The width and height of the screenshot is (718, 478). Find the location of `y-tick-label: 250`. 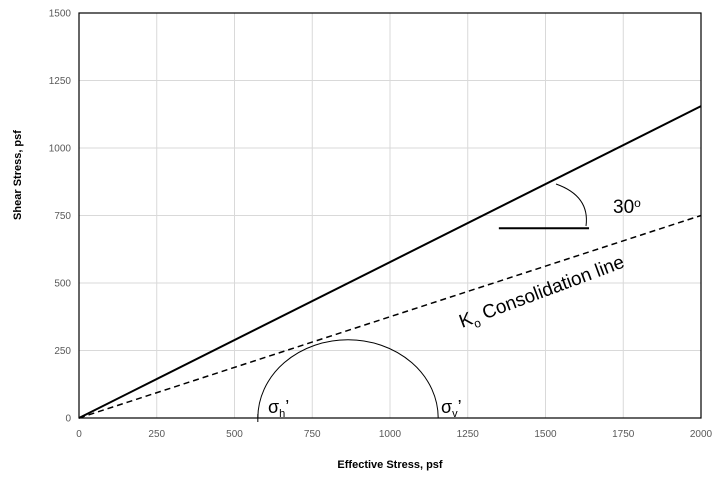

y-tick-label: 250 is located at coordinates (62, 351).